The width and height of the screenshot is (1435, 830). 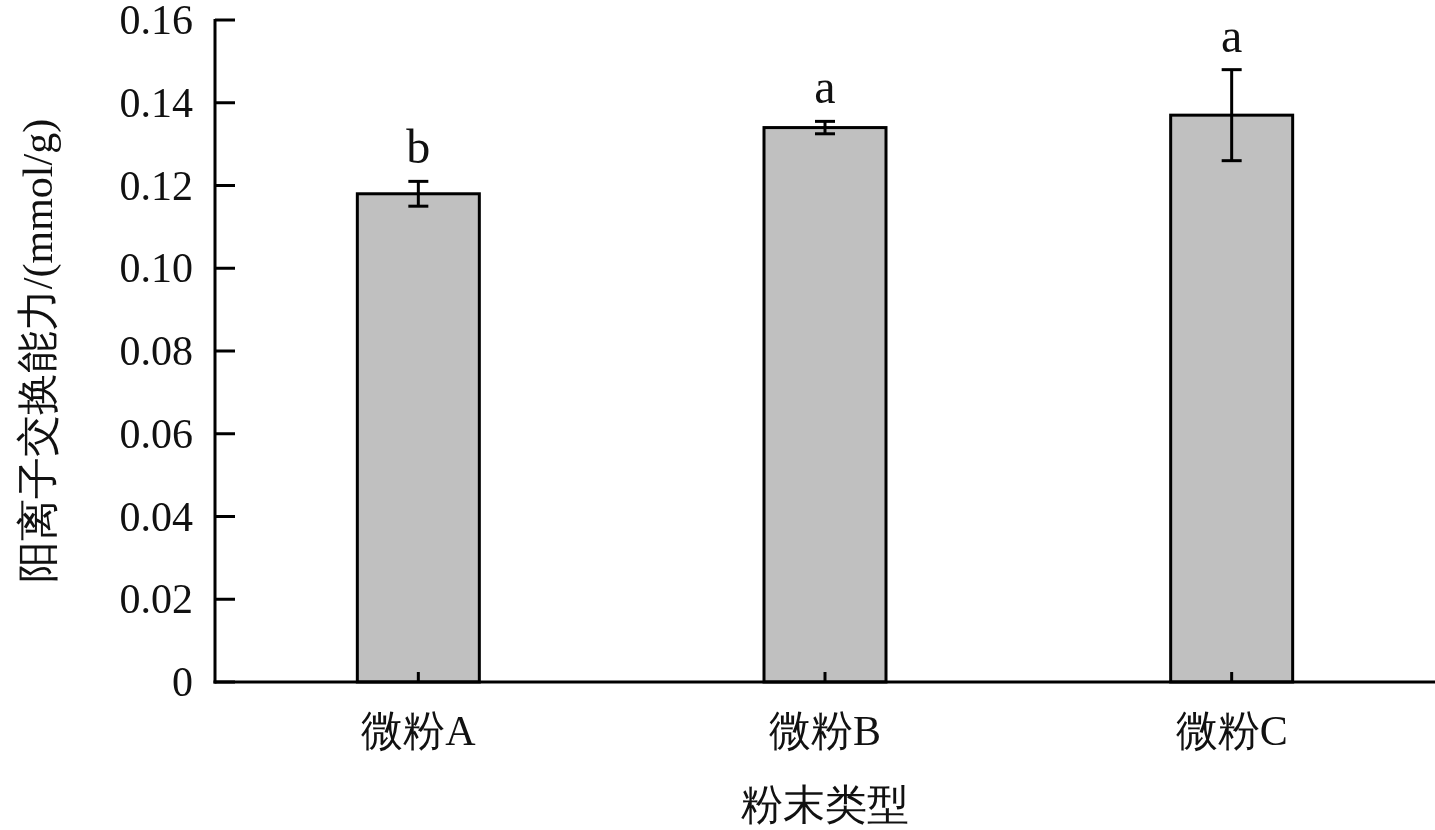 What do you see at coordinates (156, 351) in the screenshot?
I see `y-tick-label: 0.08` at bounding box center [156, 351].